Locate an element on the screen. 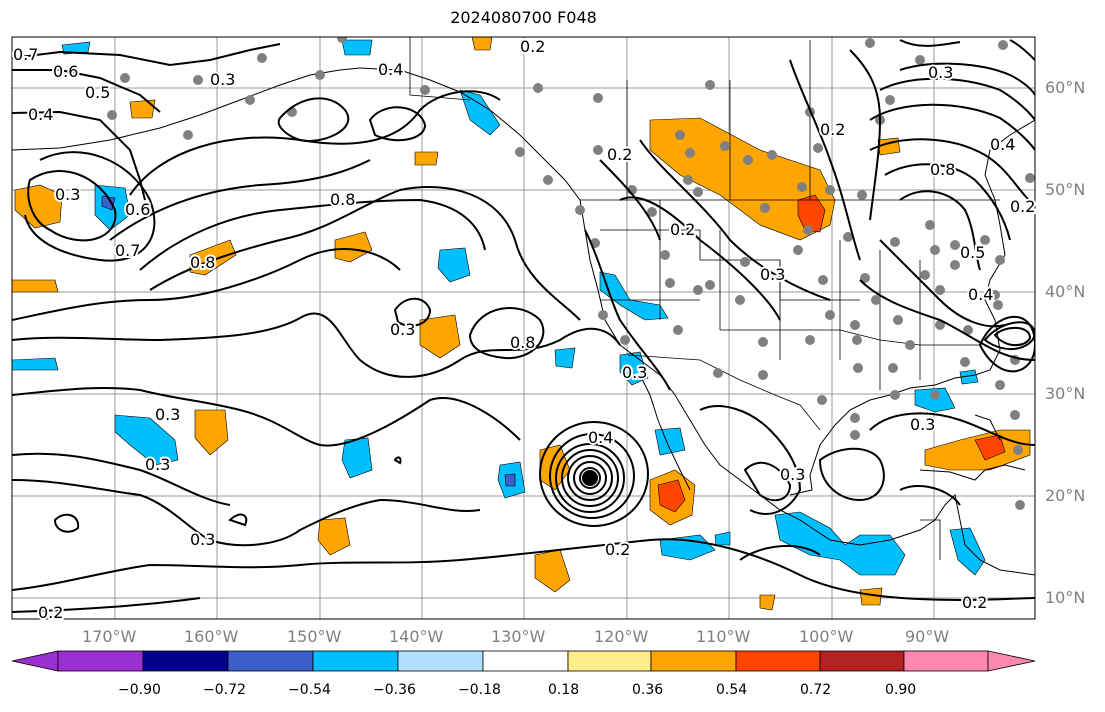 The width and height of the screenshot is (1105, 712). colorbar-tick-label: 0.18 is located at coordinates (564, 690).